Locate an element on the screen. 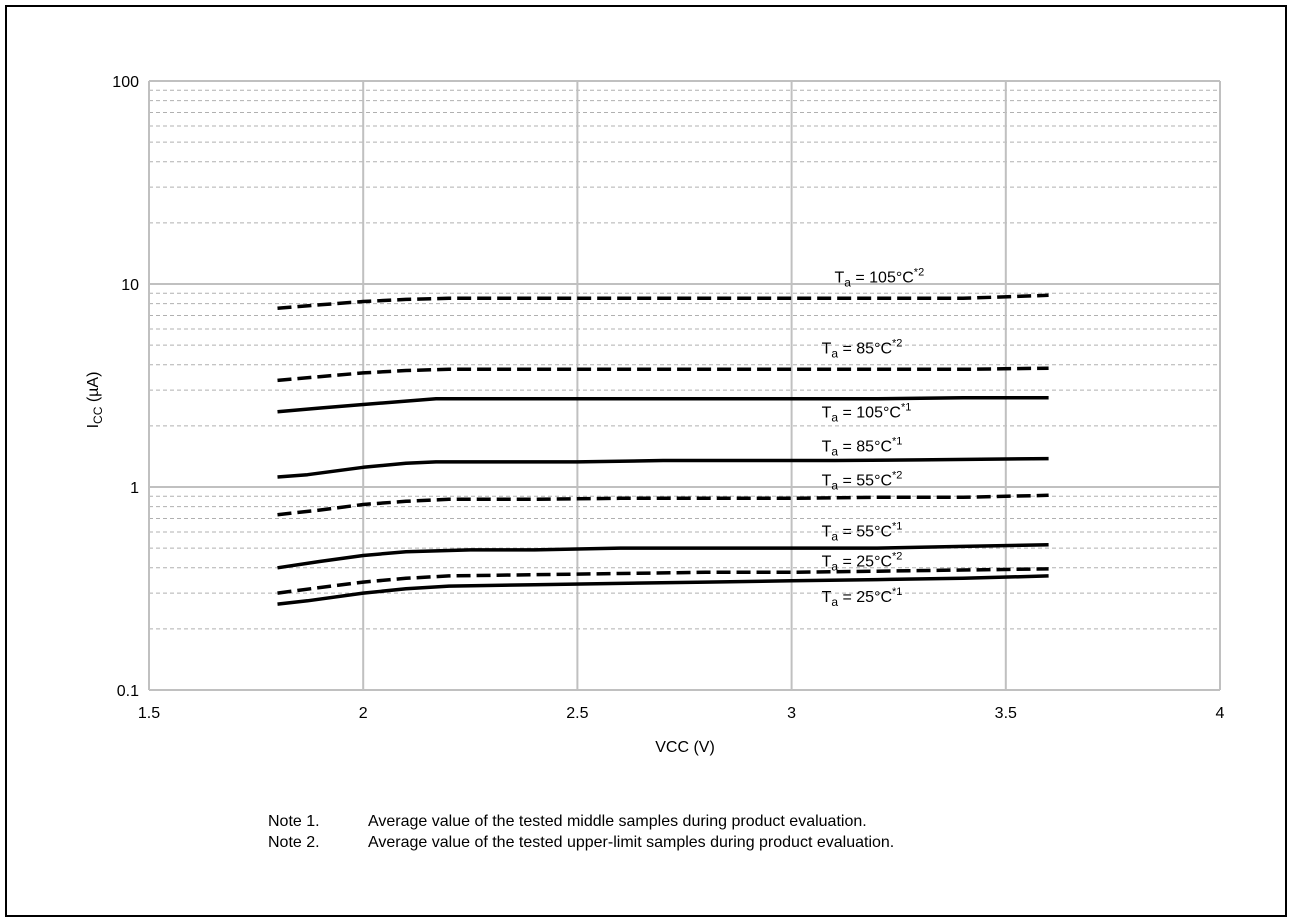 Image resolution: width=1291 pixels, height=917 pixels. series-label-0: Ta = 105°C*2 is located at coordinates (879, 277).